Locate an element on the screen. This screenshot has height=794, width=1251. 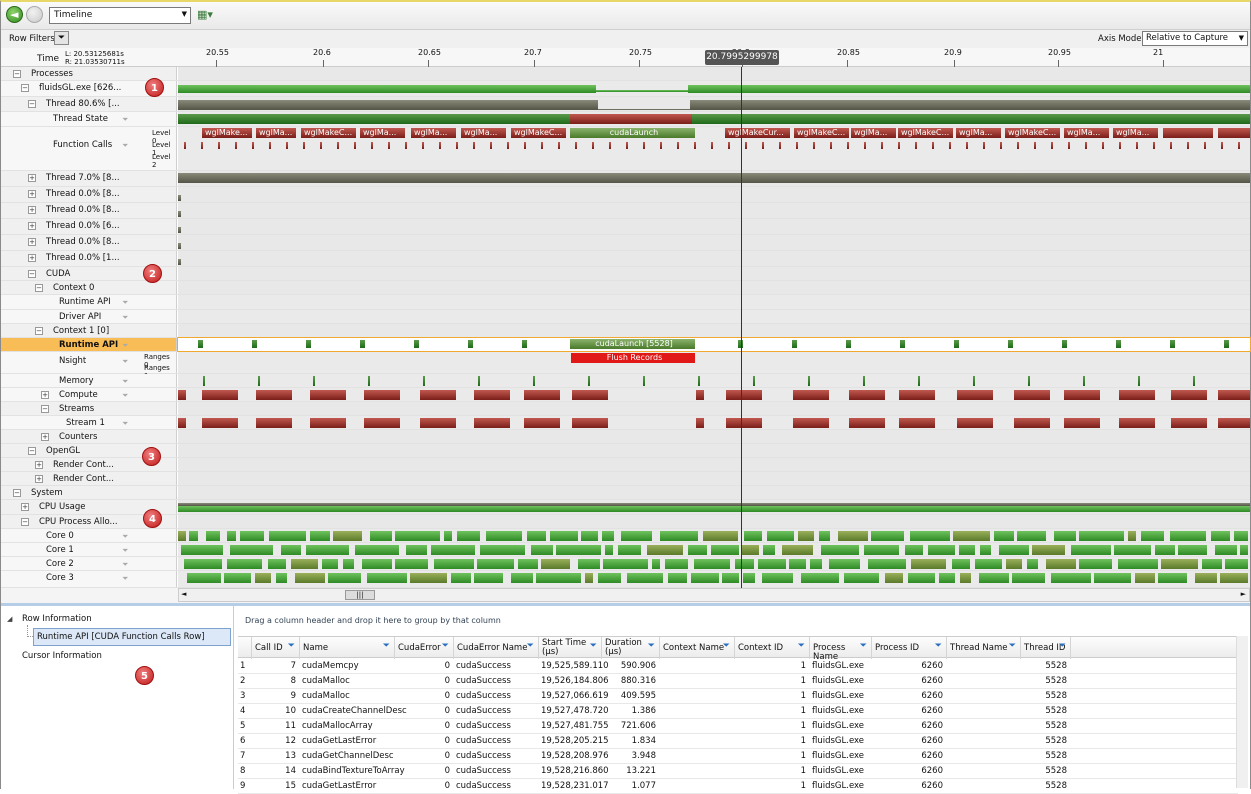
axis-mode-select: Relative to Capture ▼ is located at coordinates (1195, 38).